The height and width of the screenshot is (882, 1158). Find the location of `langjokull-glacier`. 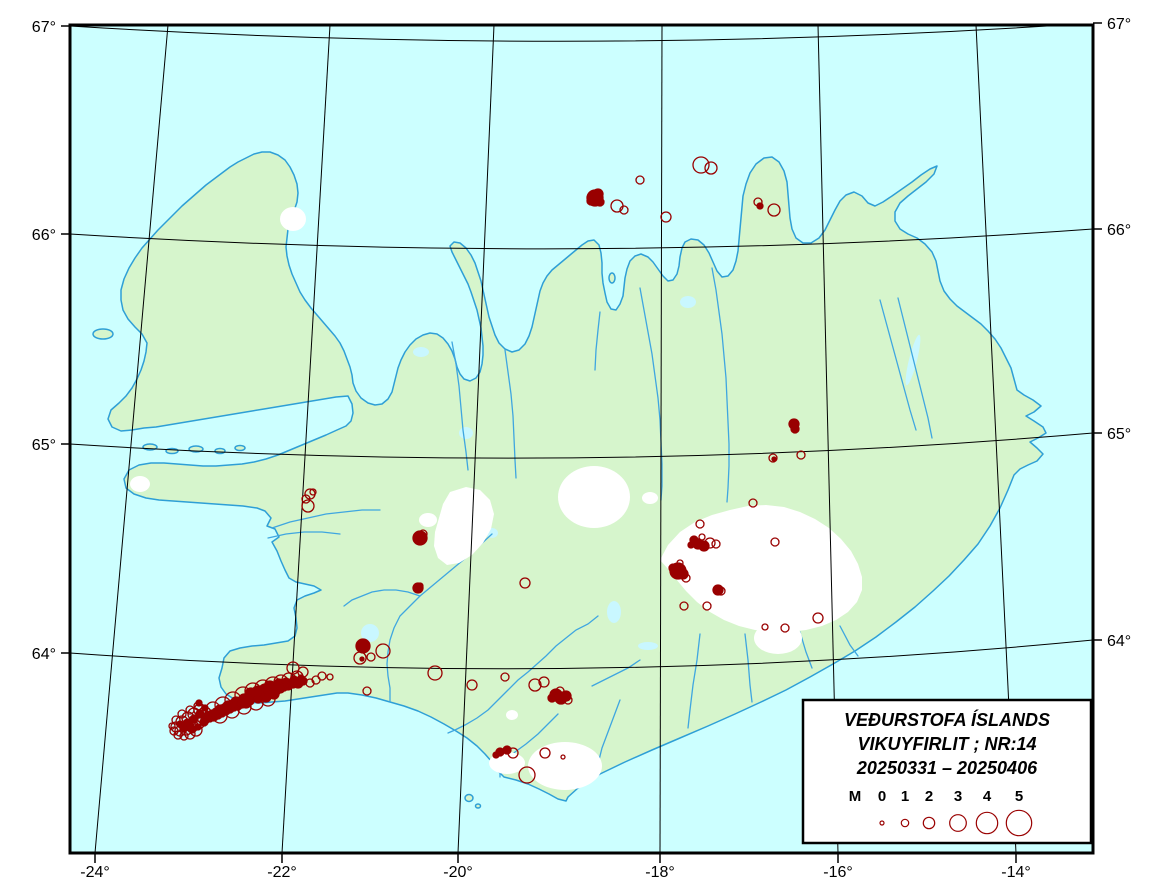

langjokull-glacier is located at coordinates (464, 526).